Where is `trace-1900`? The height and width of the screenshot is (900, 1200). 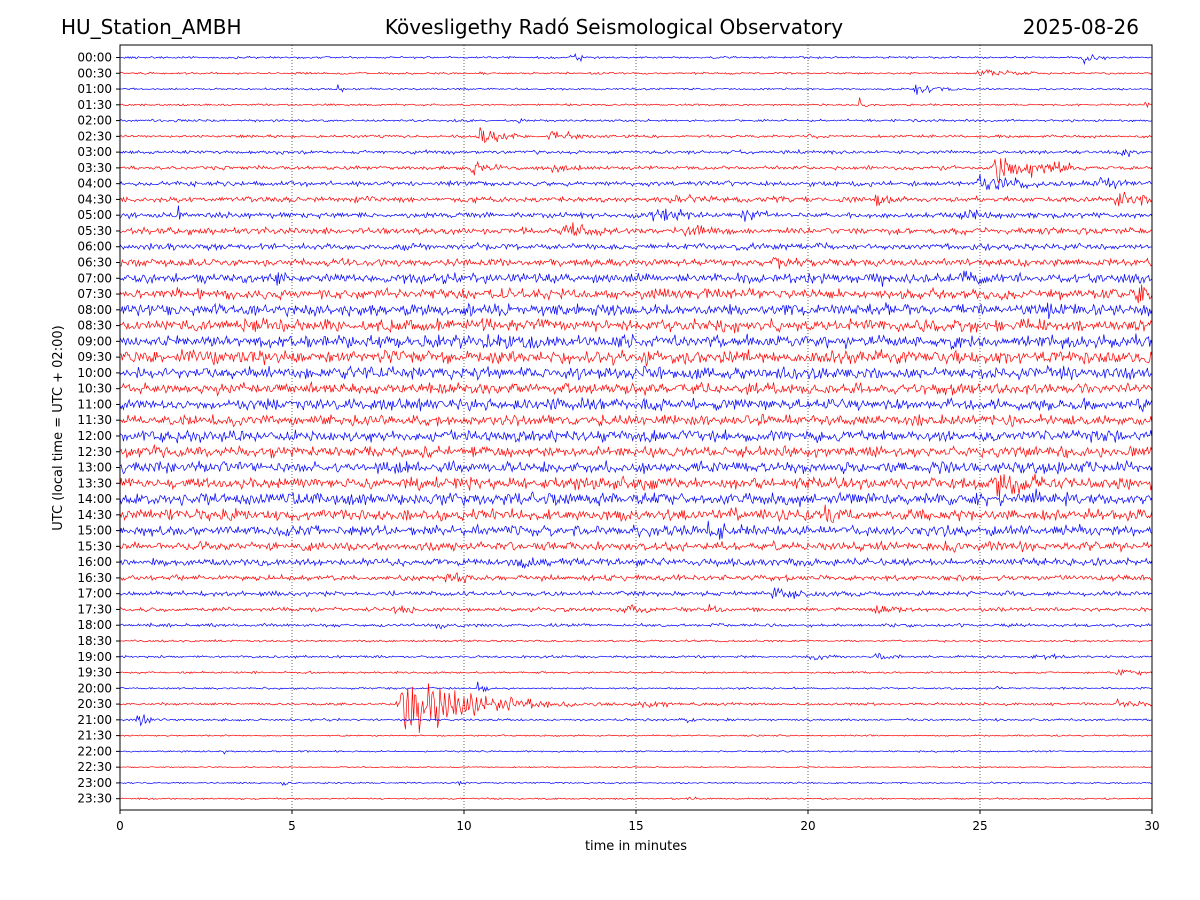
trace-1900 is located at coordinates (636, 656).